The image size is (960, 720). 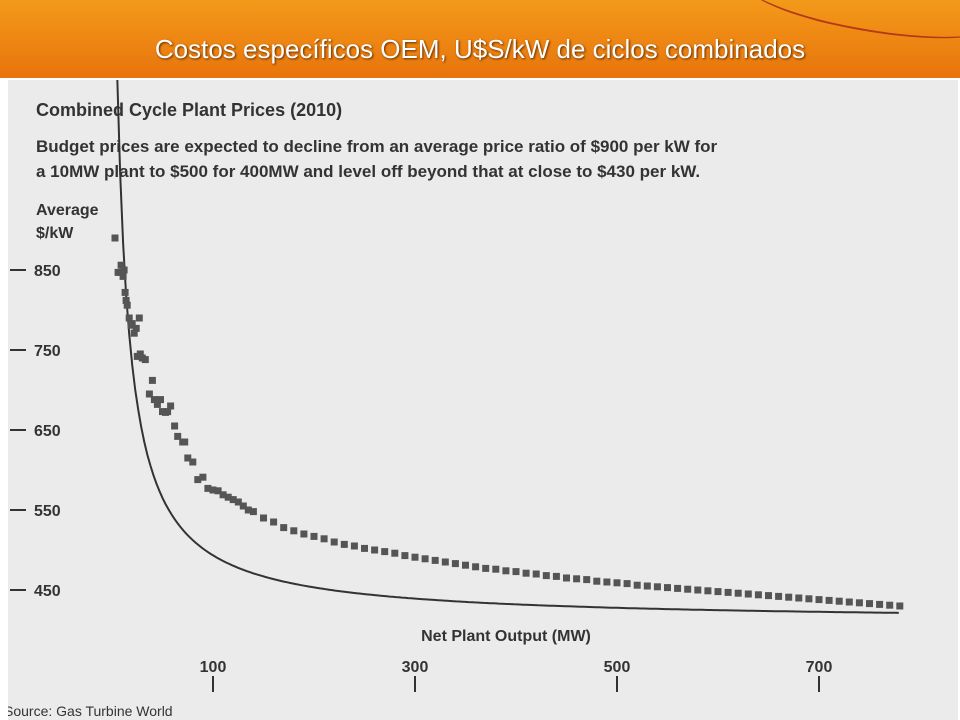 I want to click on x-tick-label: 300, so click(x=415, y=667).